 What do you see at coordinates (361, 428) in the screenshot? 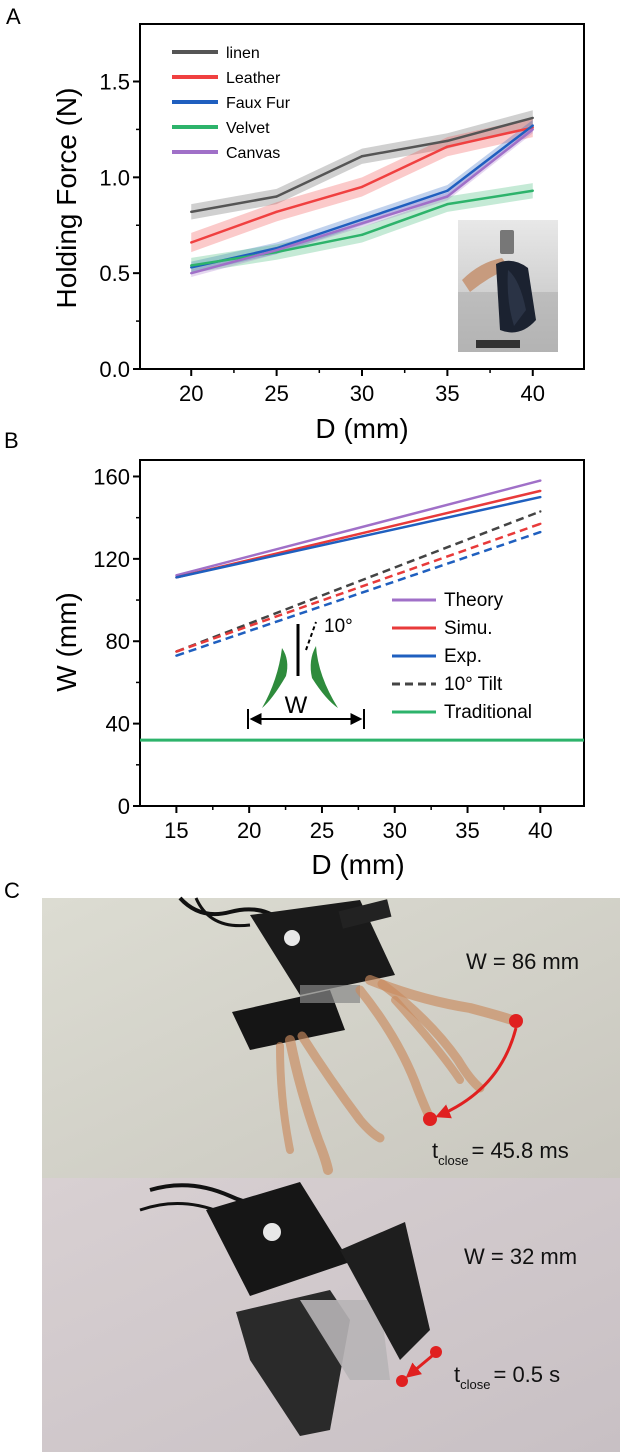
I see `chart-a-xlabel: D (mm)` at bounding box center [361, 428].